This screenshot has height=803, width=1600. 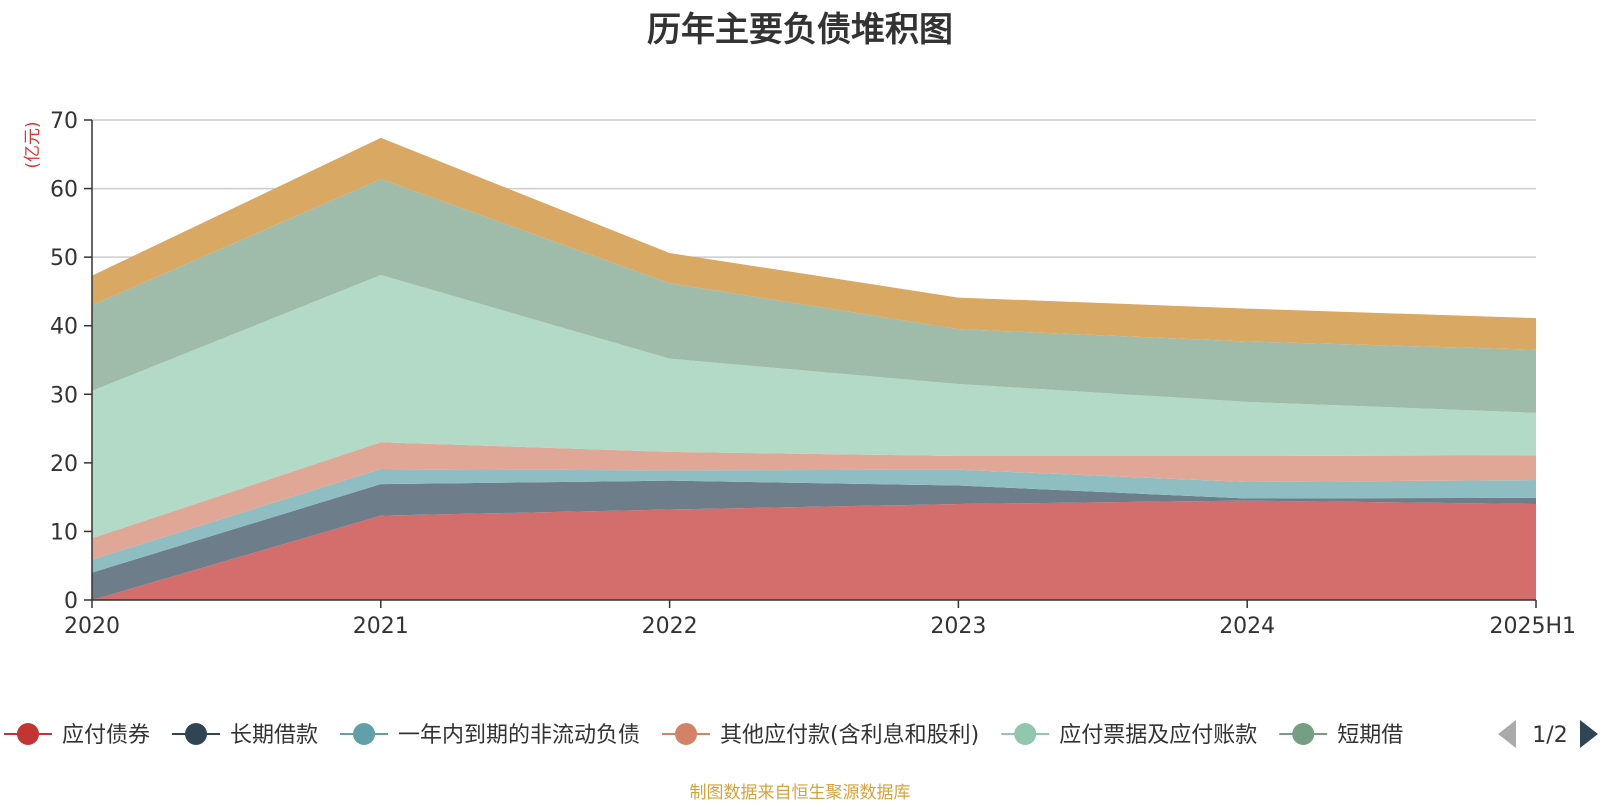 What do you see at coordinates (64, 190) in the screenshot?
I see `y-tick-label: 60` at bounding box center [64, 190].